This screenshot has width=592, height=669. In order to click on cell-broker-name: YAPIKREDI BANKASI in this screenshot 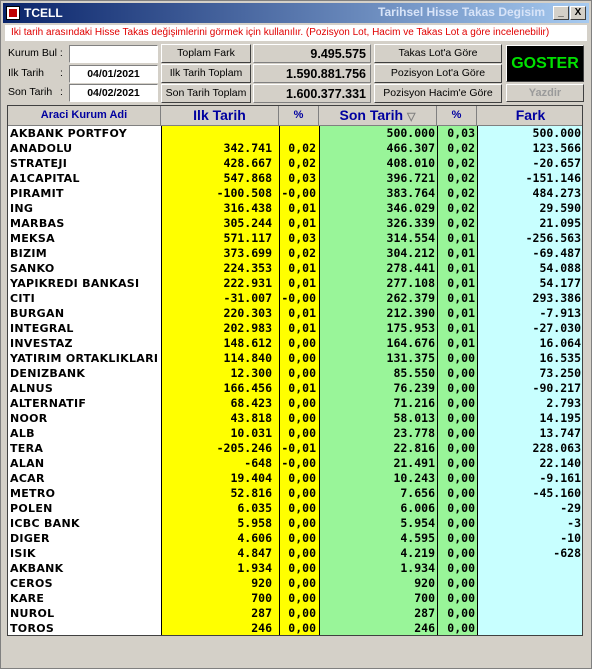, I will do `click(75, 283)`.